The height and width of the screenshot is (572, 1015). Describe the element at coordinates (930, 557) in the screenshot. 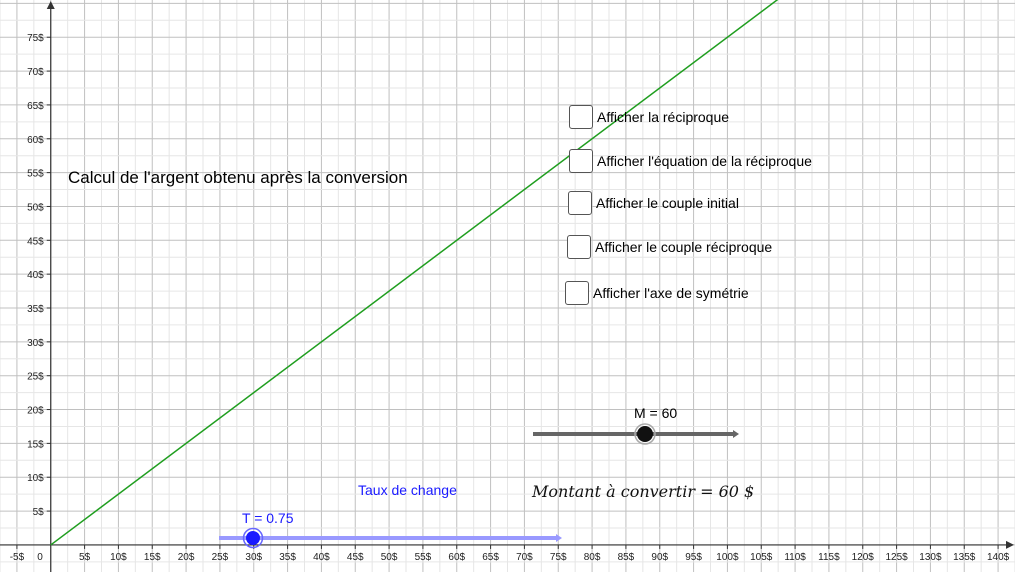

I see `x-tick-label: 130$` at that location.